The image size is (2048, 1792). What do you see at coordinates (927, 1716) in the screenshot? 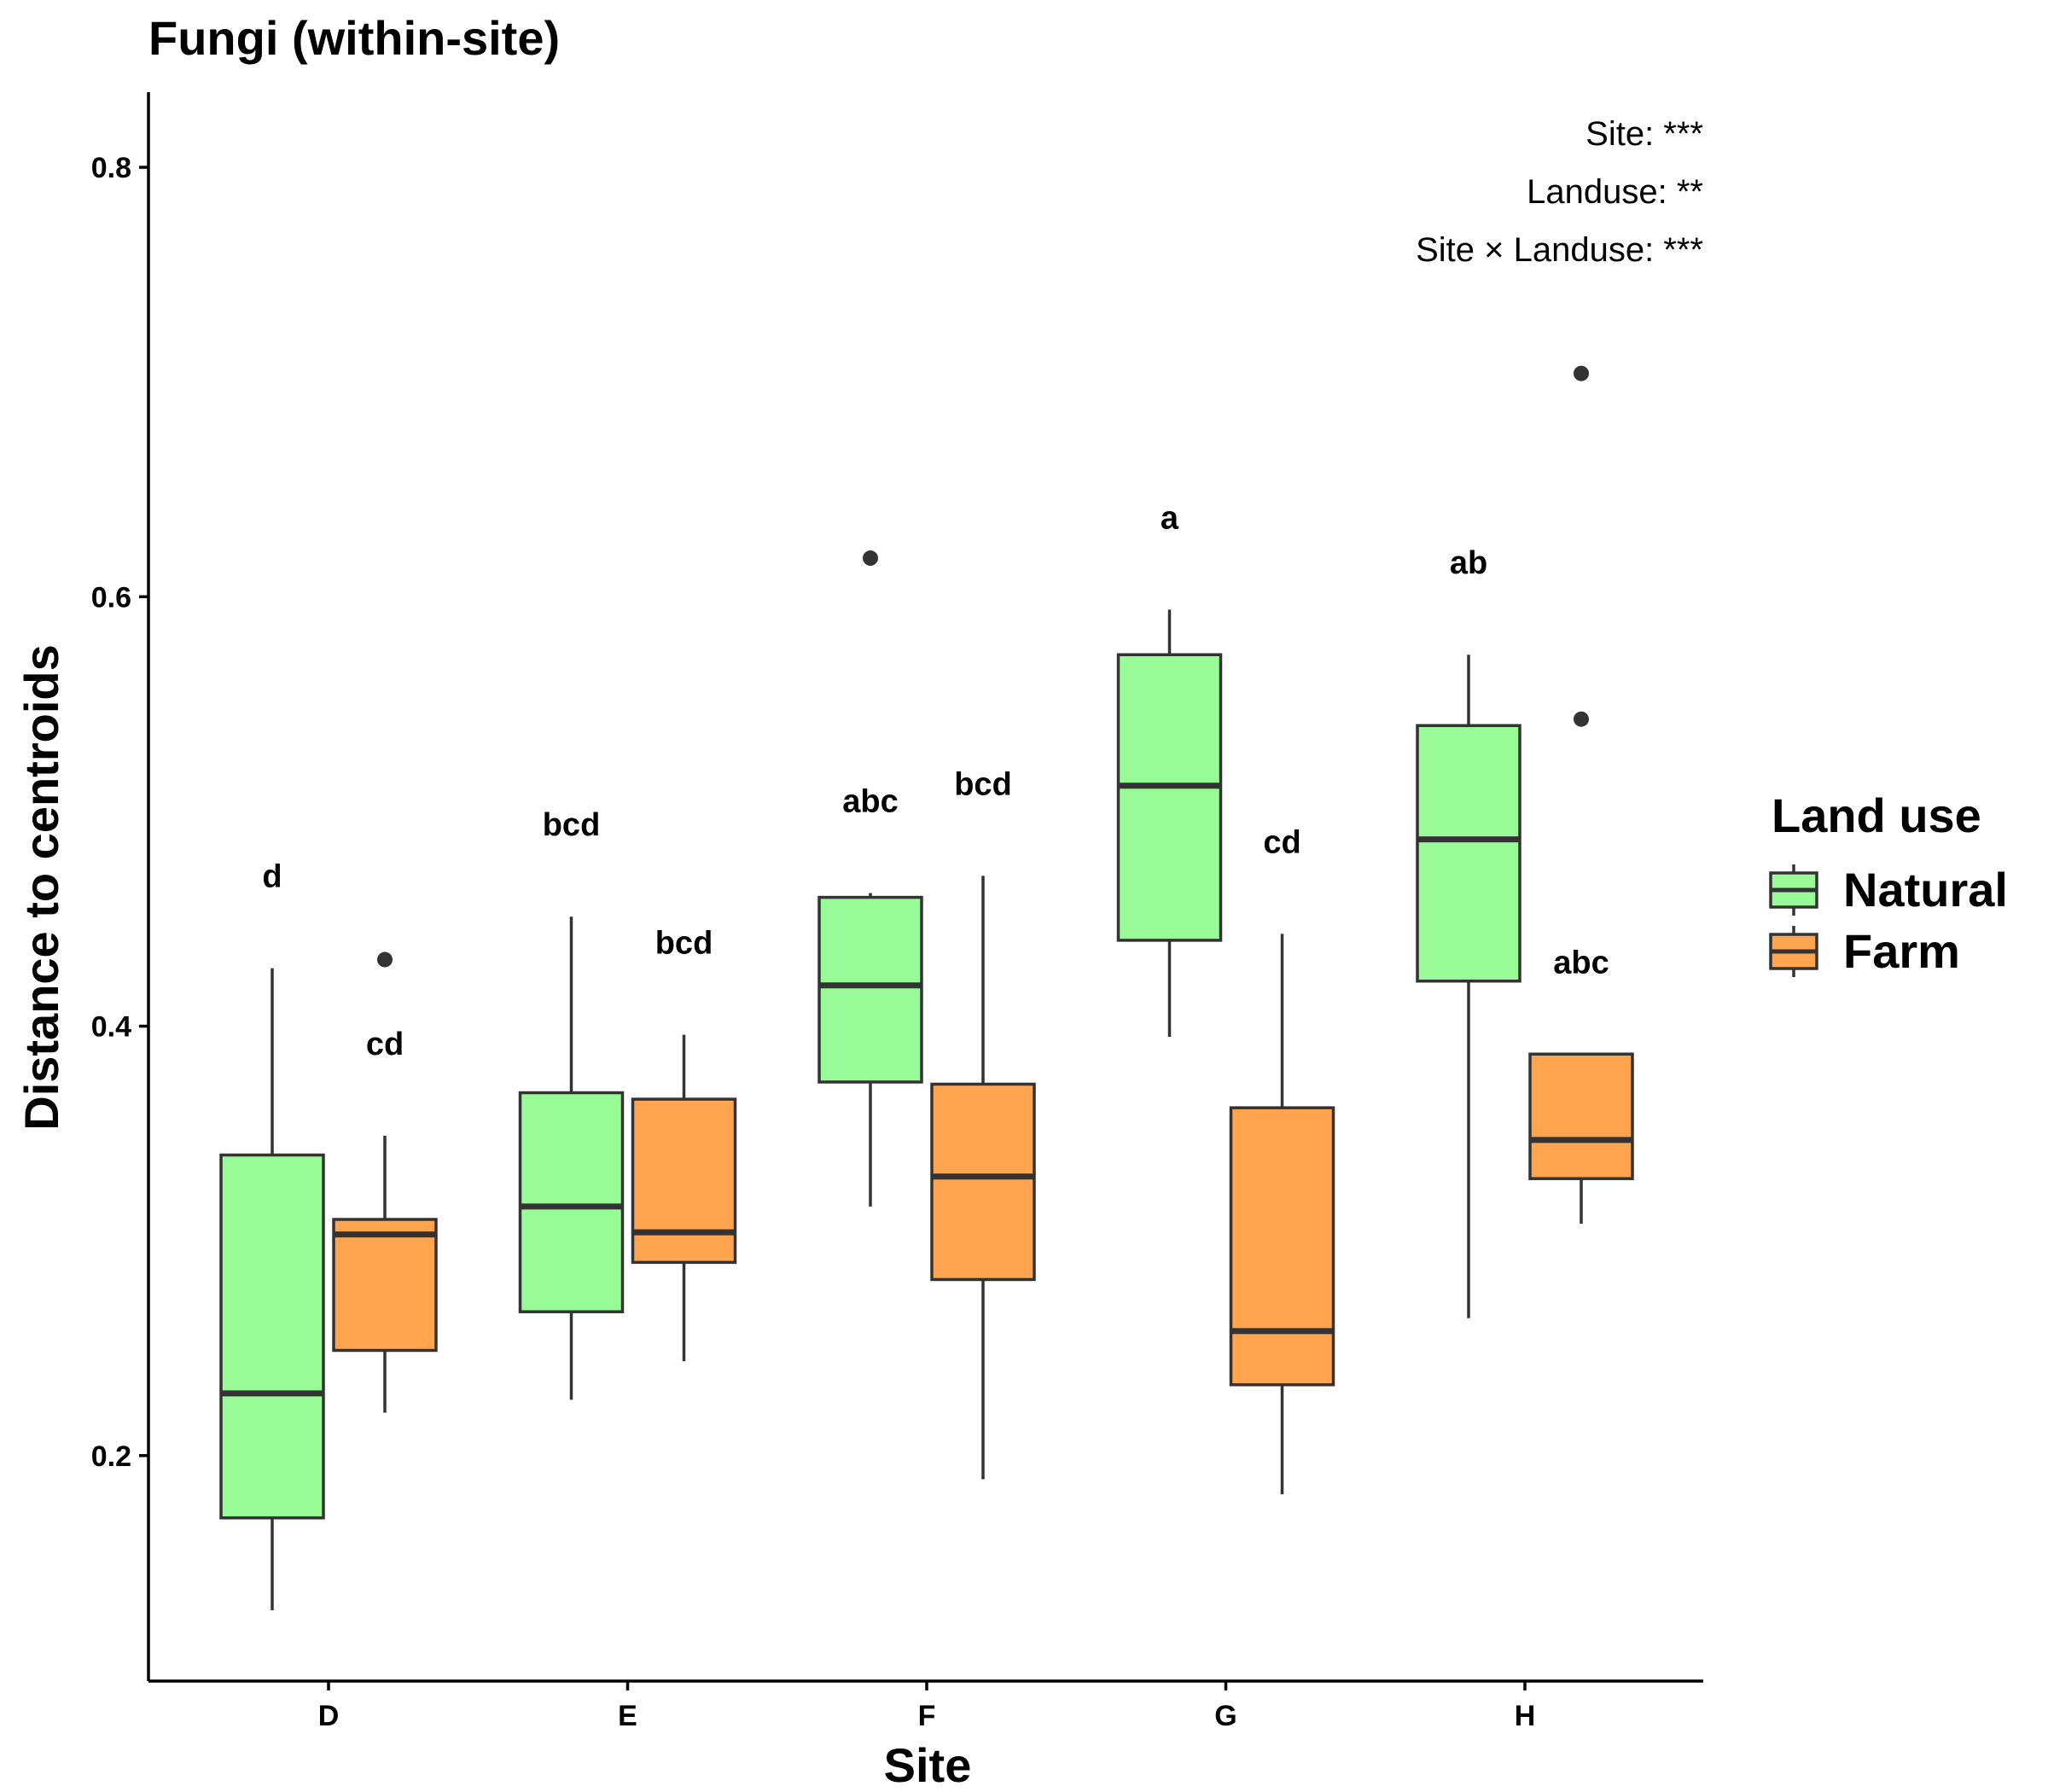
I see `x-tick-label: F` at bounding box center [927, 1716].